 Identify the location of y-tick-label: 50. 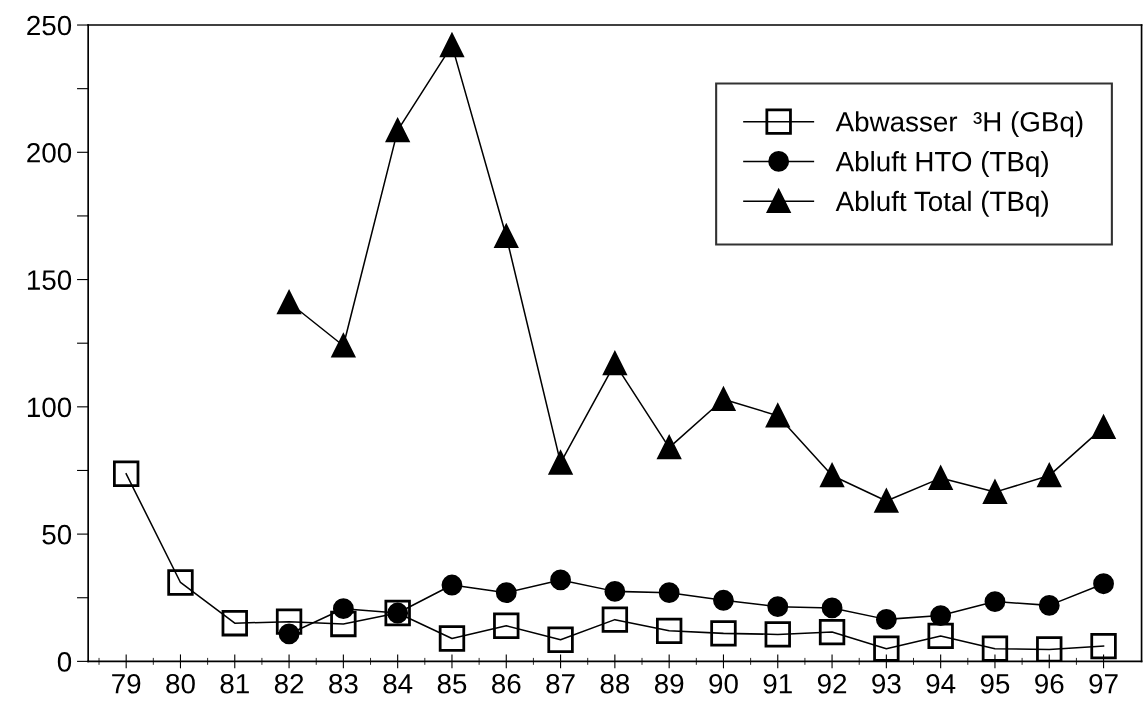
(57, 534).